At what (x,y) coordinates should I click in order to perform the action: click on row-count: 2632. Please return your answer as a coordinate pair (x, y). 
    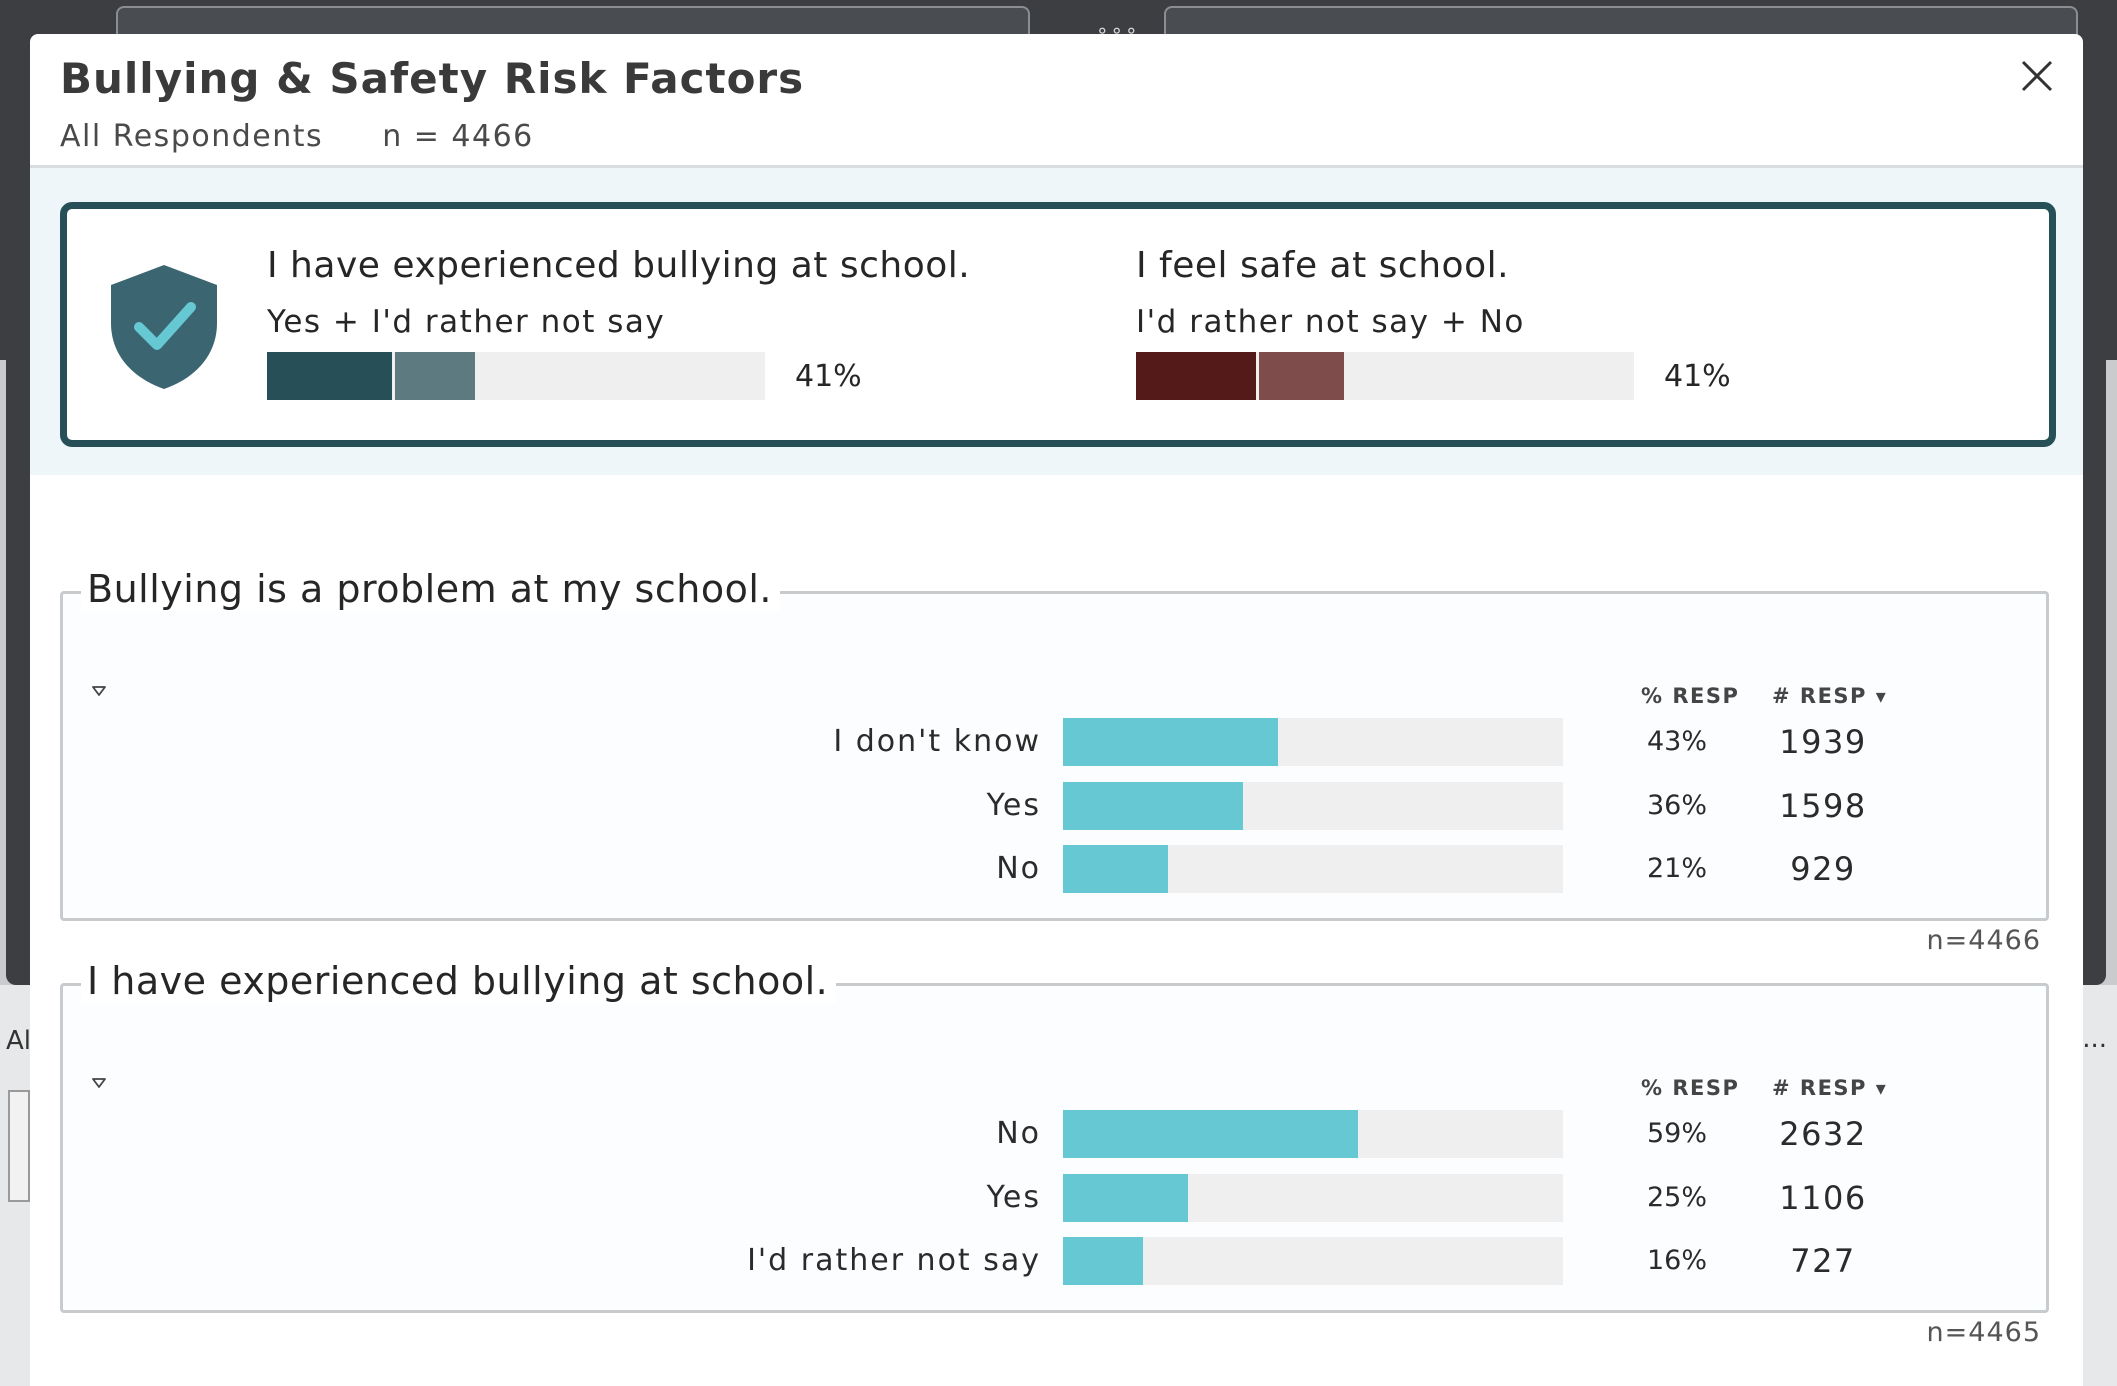
    Looking at the image, I should click on (1823, 1134).